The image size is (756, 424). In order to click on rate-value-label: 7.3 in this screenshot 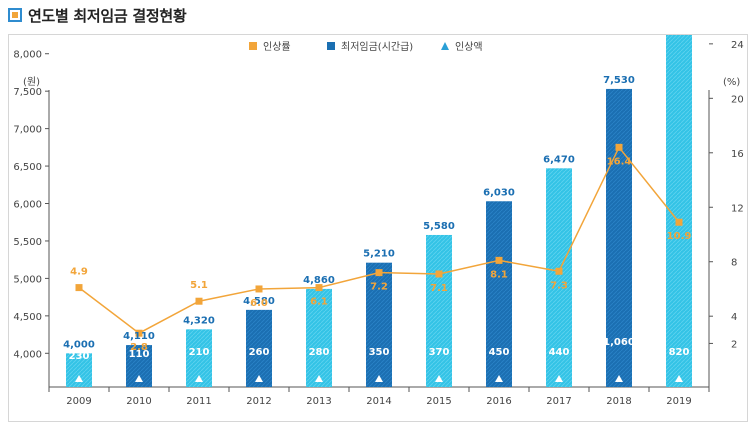, I will do `click(559, 285)`.